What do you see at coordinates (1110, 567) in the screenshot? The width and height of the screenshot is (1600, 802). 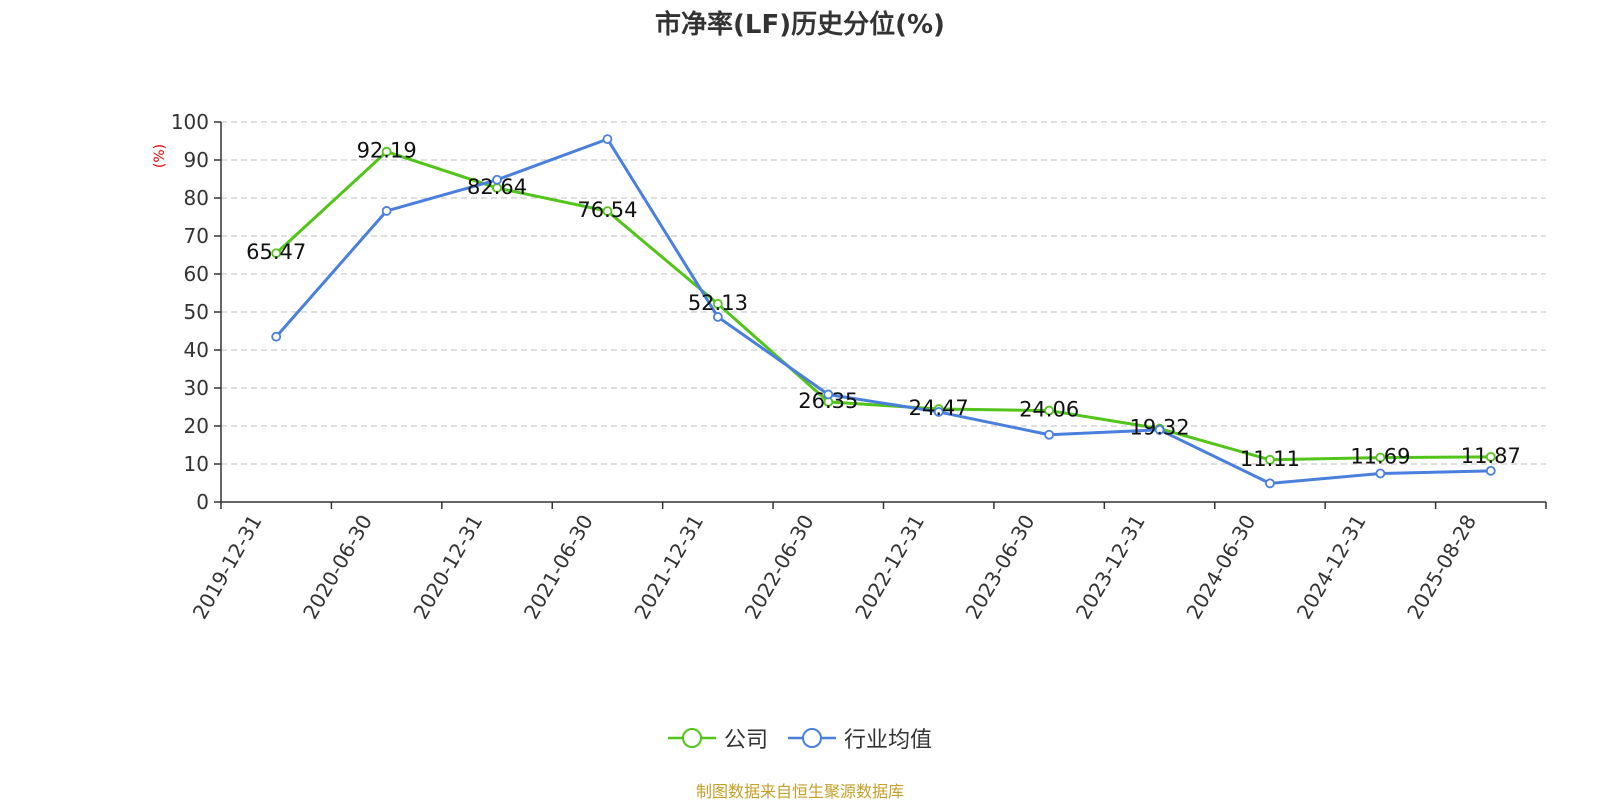 I see `x-tick-label: 2023-12-31` at bounding box center [1110, 567].